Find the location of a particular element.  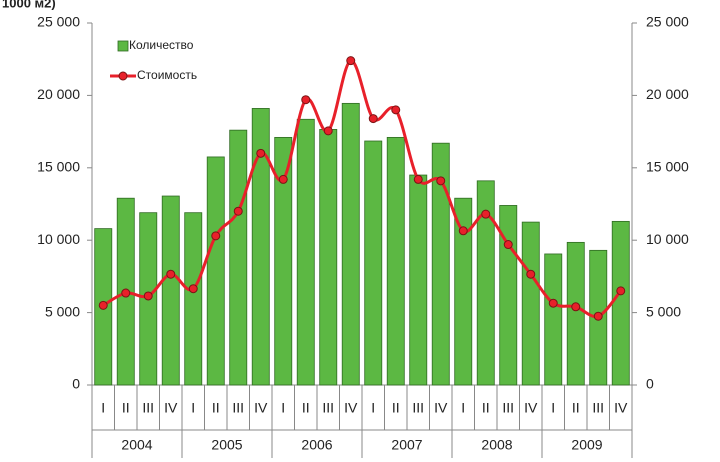

x-group-label: 2009 is located at coordinates (586, 445).